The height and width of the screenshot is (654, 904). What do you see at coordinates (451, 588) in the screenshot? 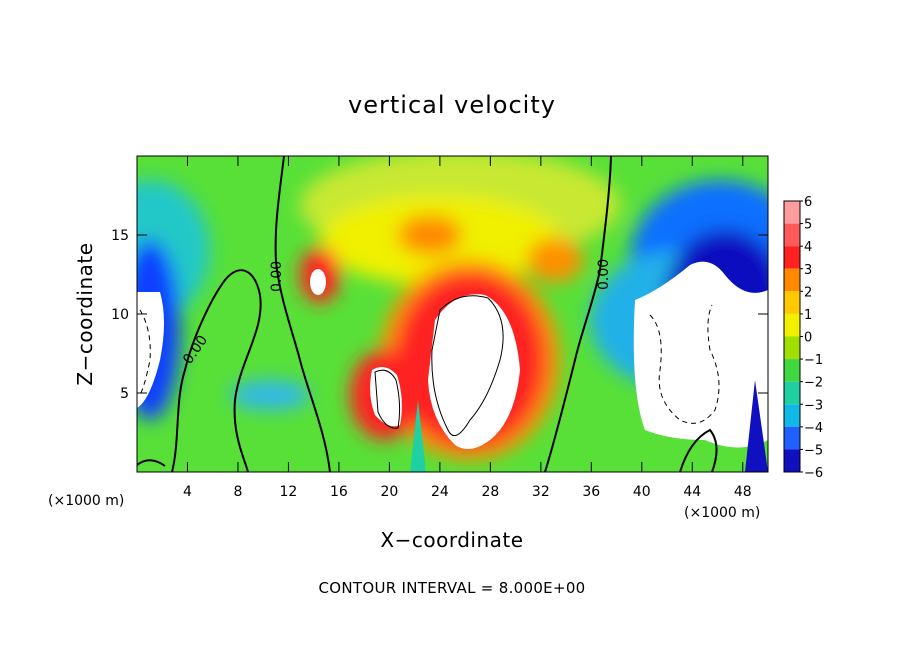
I see `contour-interval-note: CONTOUR INTERVAL = 8.000E+00` at bounding box center [451, 588].